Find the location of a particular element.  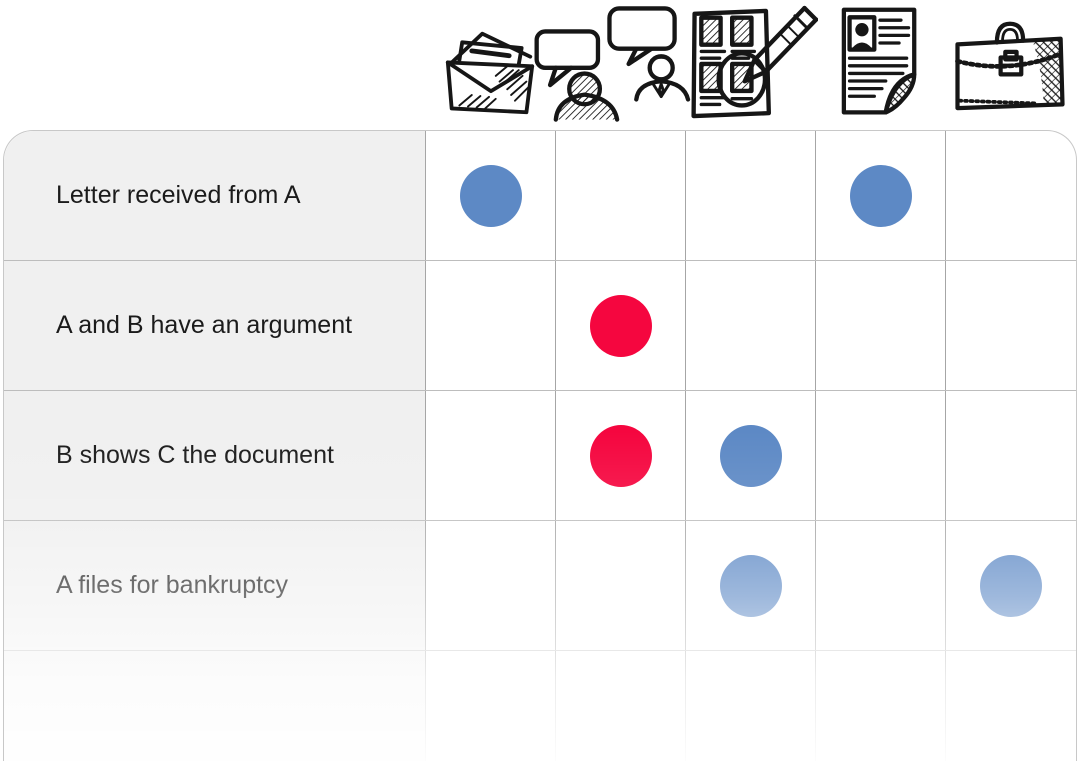

column-header-letter is located at coordinates (490, 63).